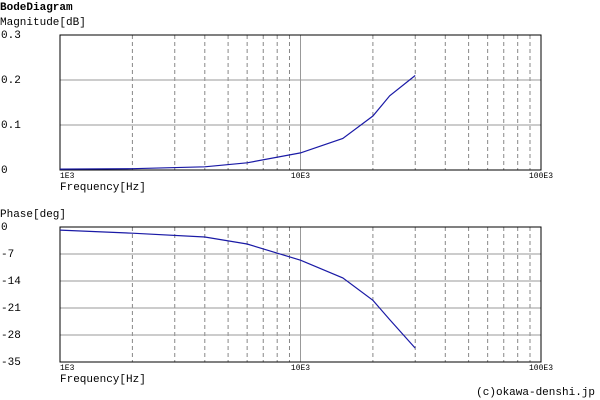 This screenshot has width=600, height=400. What do you see at coordinates (11, 282) in the screenshot?
I see `y-tick-label: -14` at bounding box center [11, 282].